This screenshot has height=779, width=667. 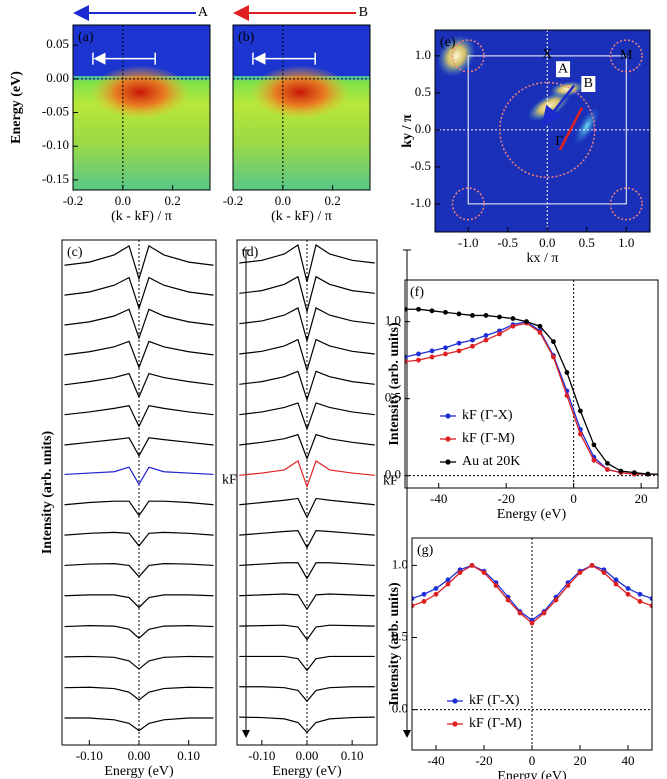 I want to click on y-tick-label: -0.10, so click(x=55, y=144).